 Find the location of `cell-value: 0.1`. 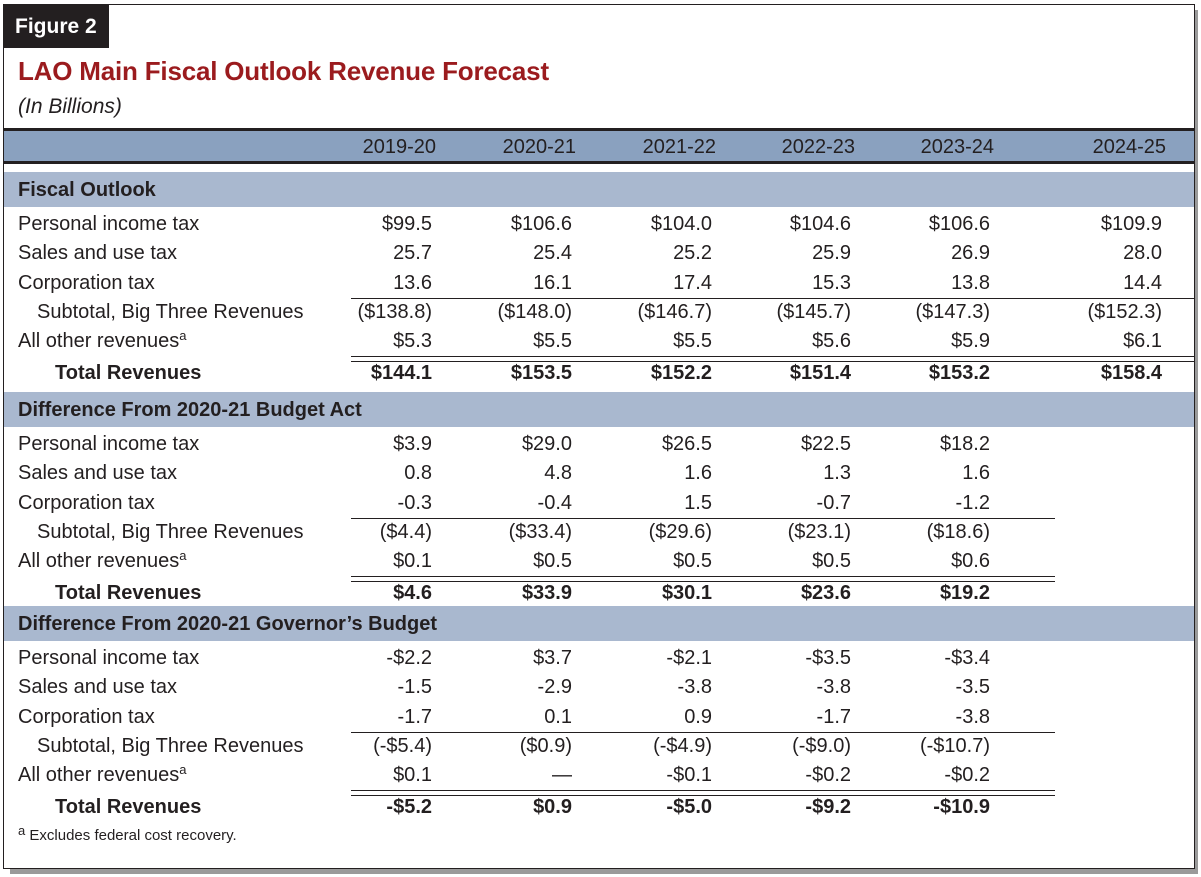

cell-value: 0.1 is located at coordinates (558, 716).